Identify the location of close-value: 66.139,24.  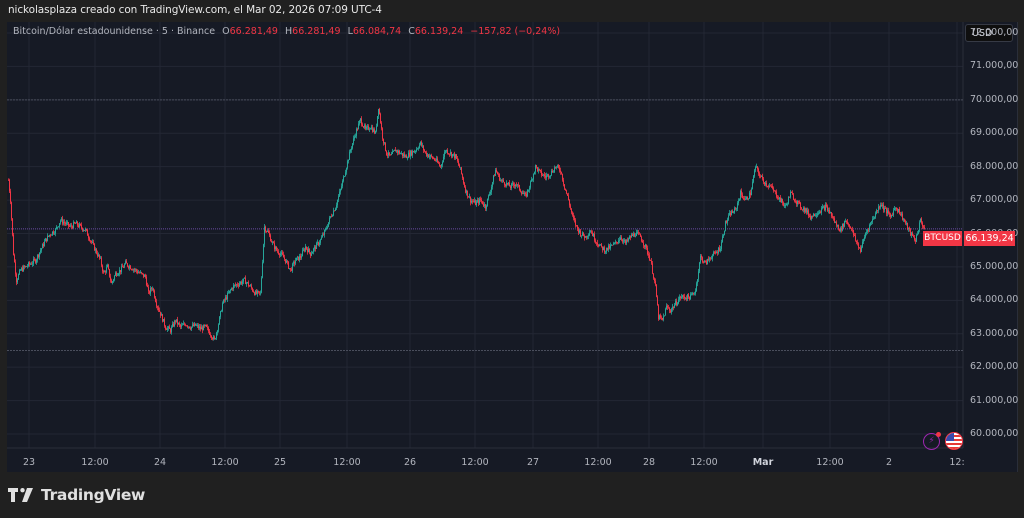
(439, 31).